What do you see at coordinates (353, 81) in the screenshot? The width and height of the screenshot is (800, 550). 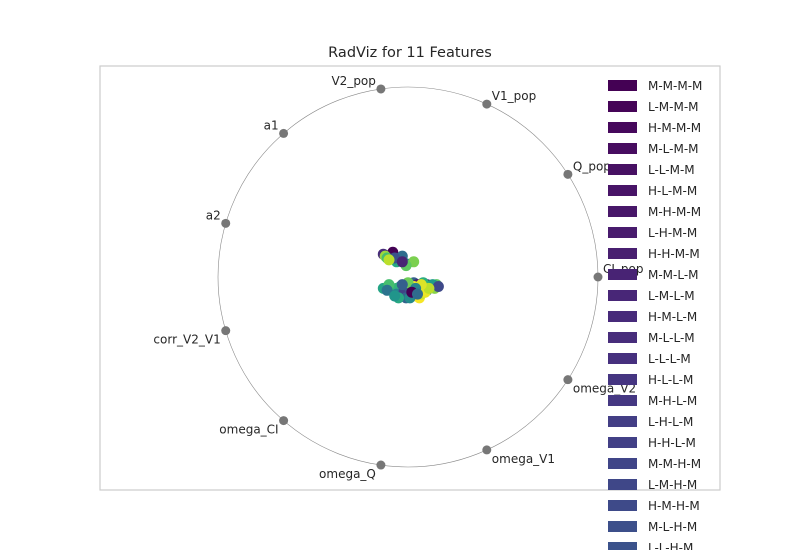 I see `anchor-label: V2_pop` at bounding box center [353, 81].